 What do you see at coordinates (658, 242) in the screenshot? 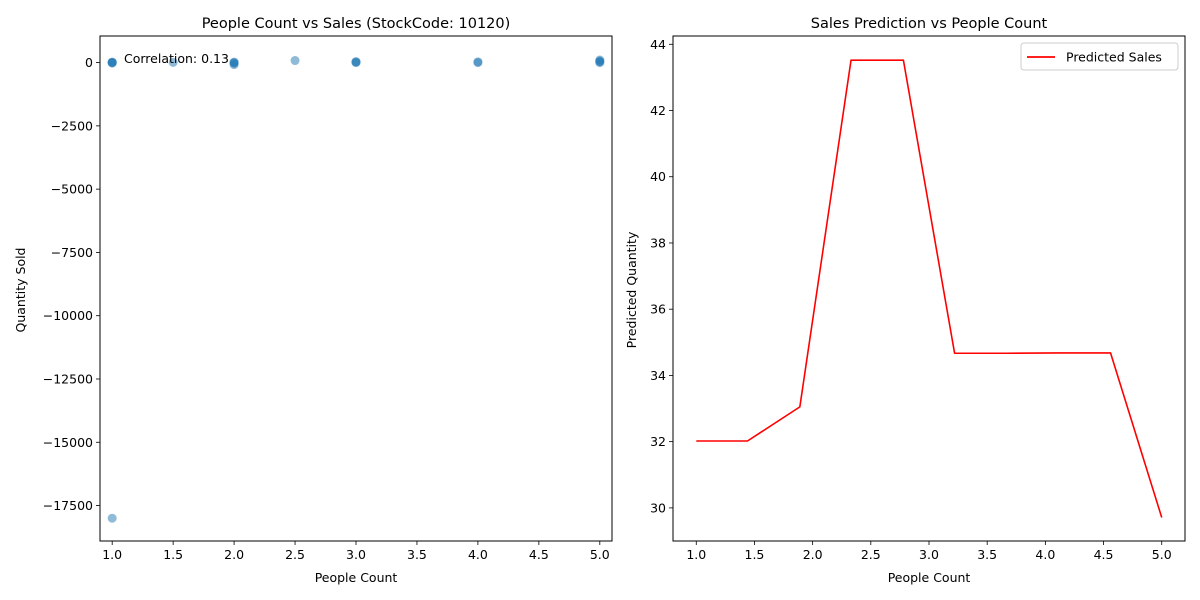
I see `y-tick-label: 38` at bounding box center [658, 242].